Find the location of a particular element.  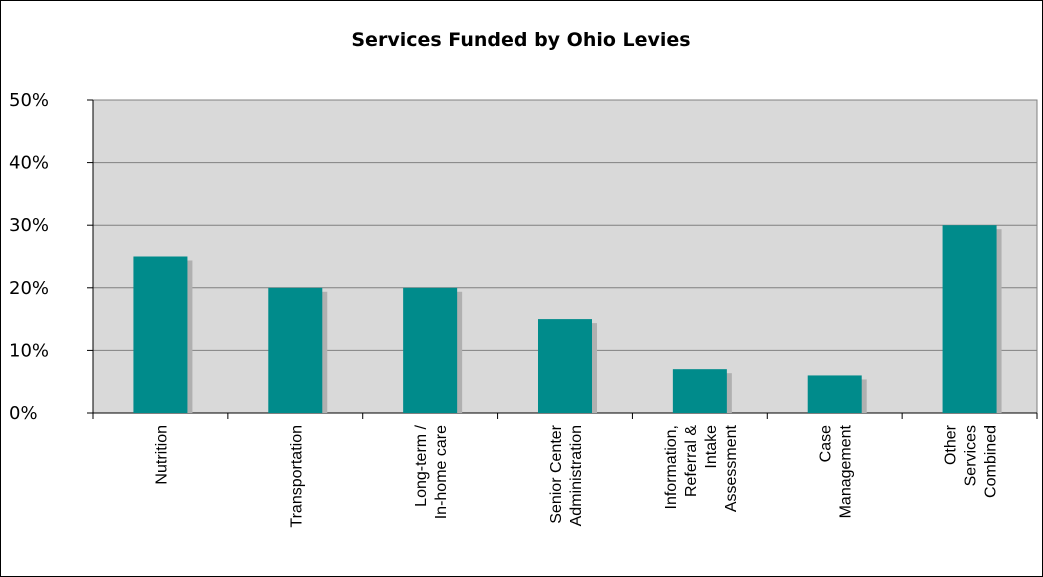

x-tick-label: Information, Referral & Intake Assessment is located at coordinates (701, 468).